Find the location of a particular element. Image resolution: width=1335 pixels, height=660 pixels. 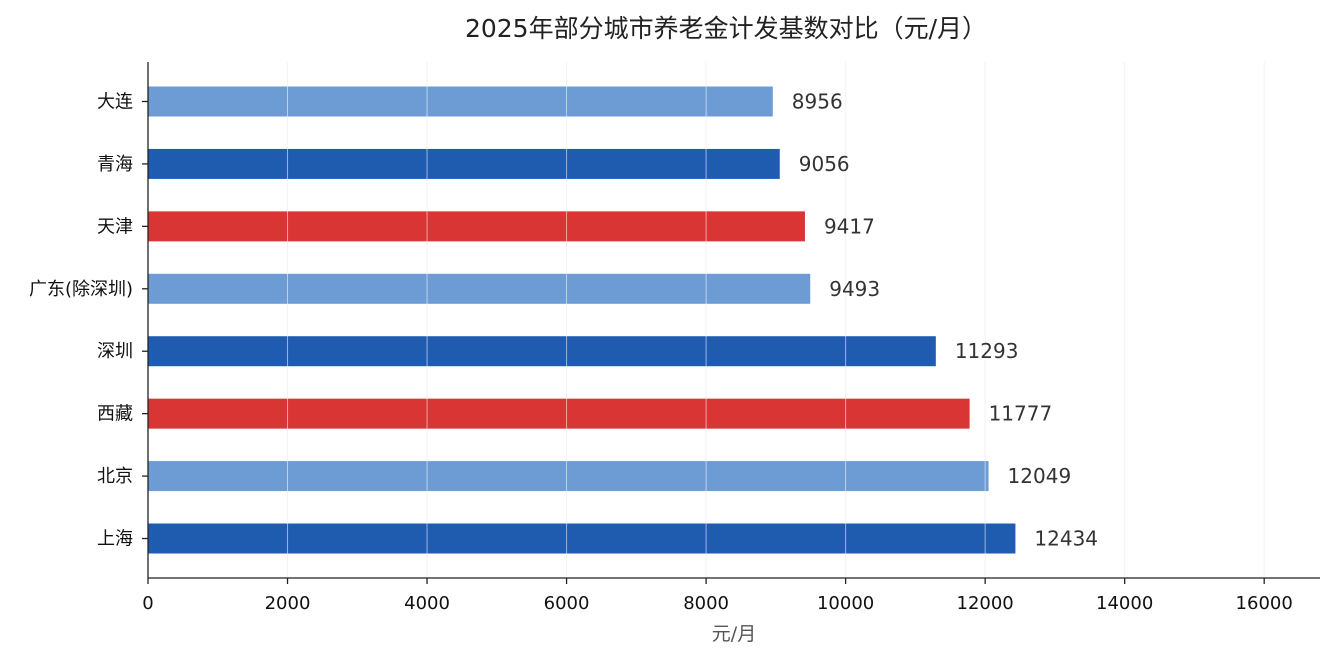

x-tick-label: 16000 is located at coordinates (1264, 603).